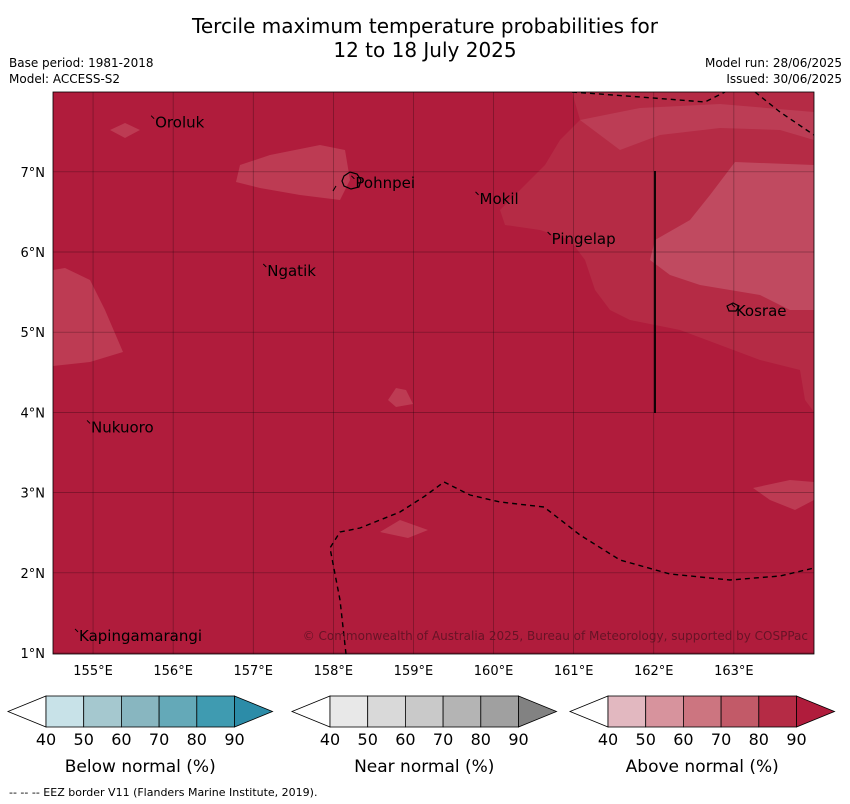  I want to click on base-period: Base period: 1981-2018, so click(81, 63).